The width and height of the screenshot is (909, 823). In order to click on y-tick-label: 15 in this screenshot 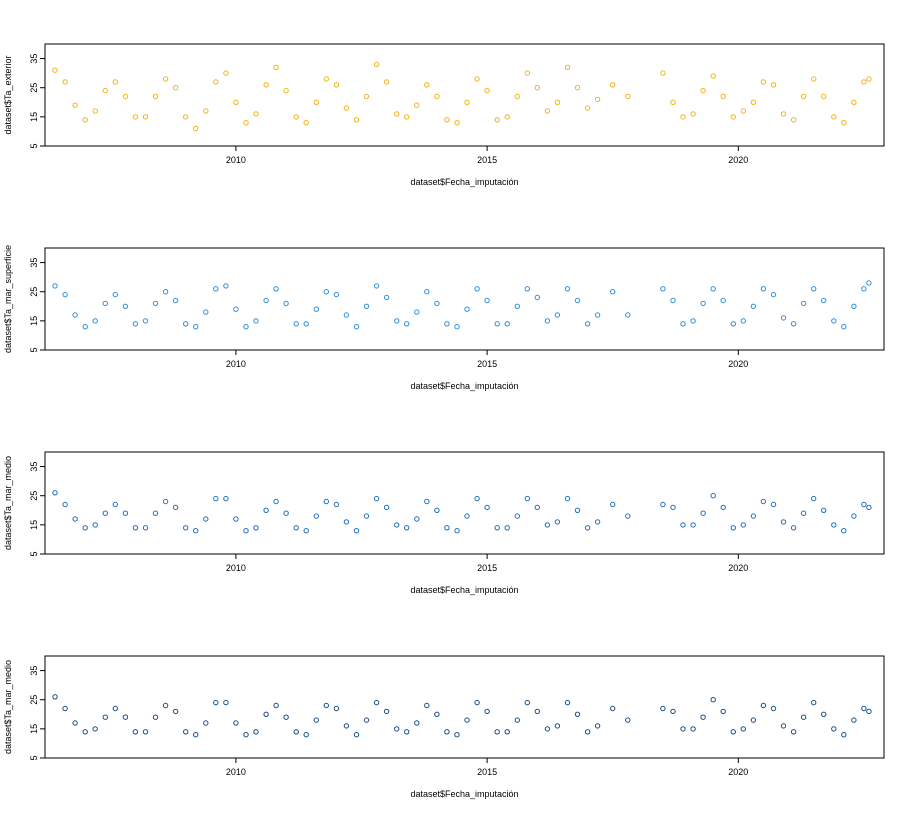, I will do `click(34, 525)`.